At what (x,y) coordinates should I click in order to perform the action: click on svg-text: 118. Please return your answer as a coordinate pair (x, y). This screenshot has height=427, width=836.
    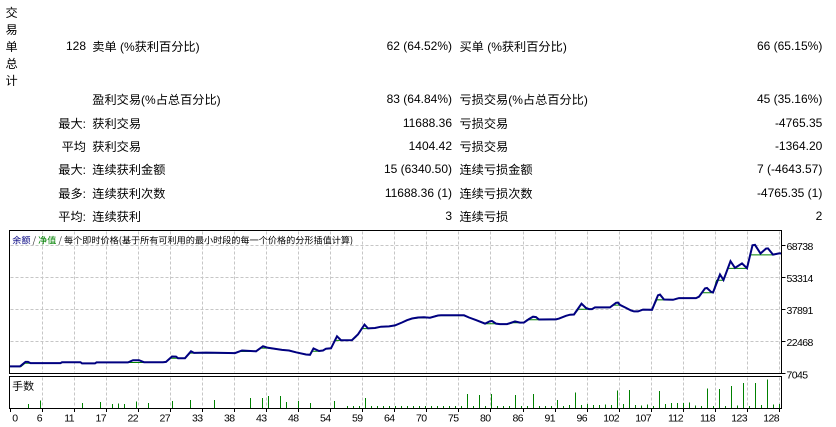
    Looking at the image, I should click on (708, 418).